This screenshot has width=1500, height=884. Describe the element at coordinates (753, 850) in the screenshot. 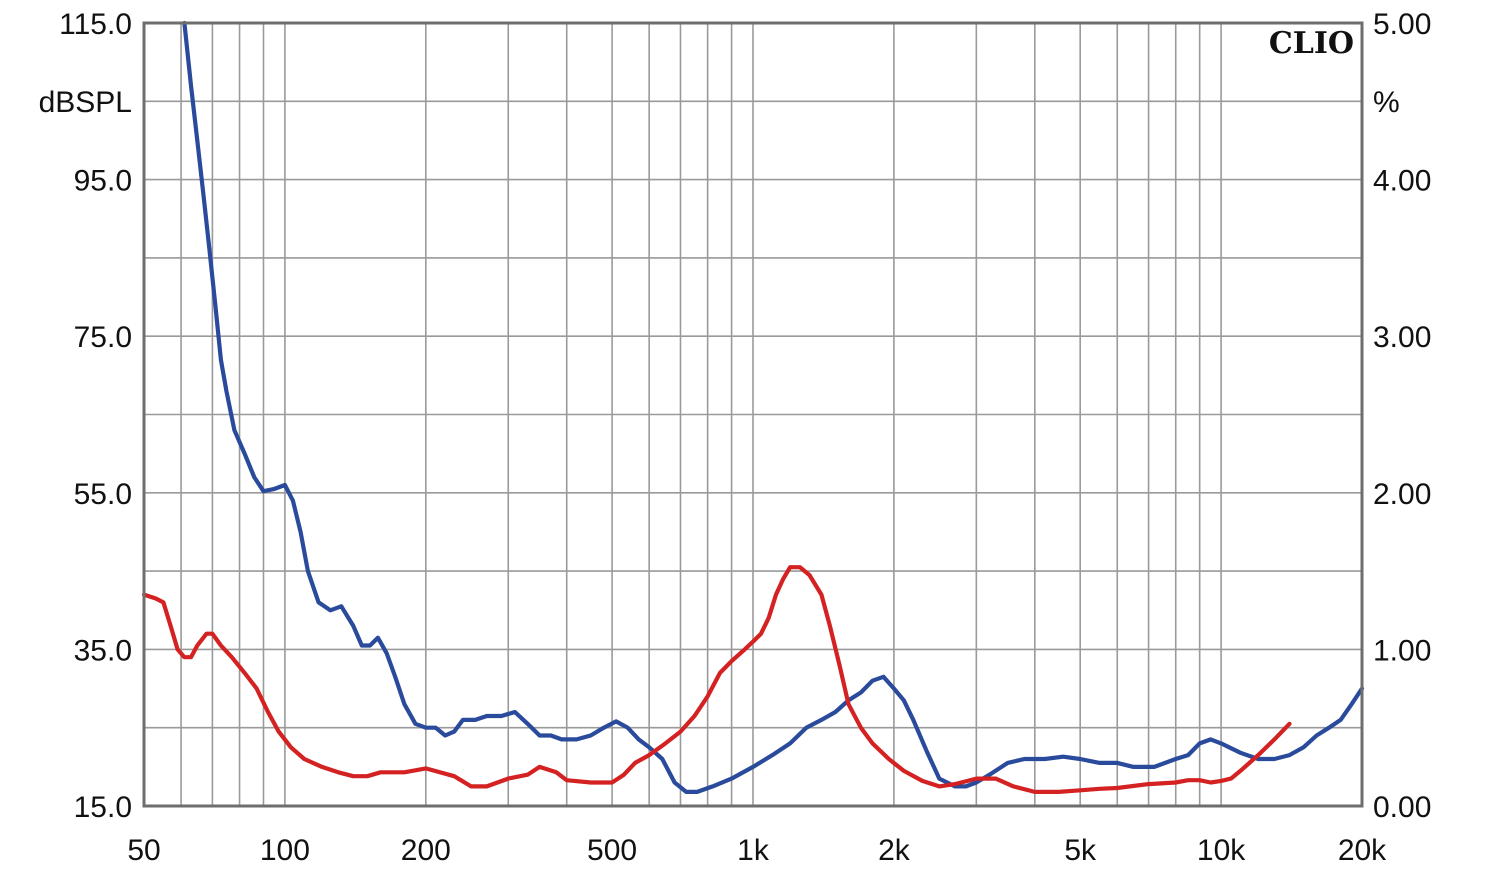

I see `x-tick-label: 1k` at that location.